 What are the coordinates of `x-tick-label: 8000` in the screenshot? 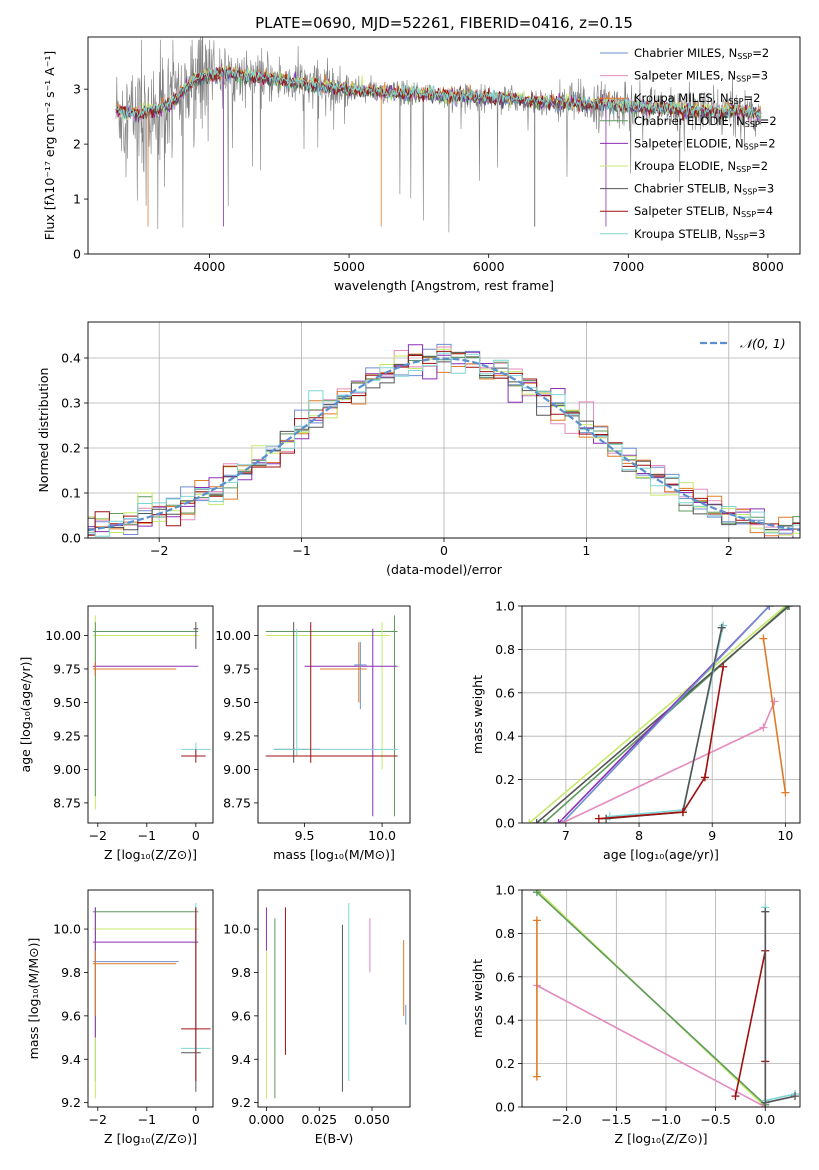 It's located at (768, 266).